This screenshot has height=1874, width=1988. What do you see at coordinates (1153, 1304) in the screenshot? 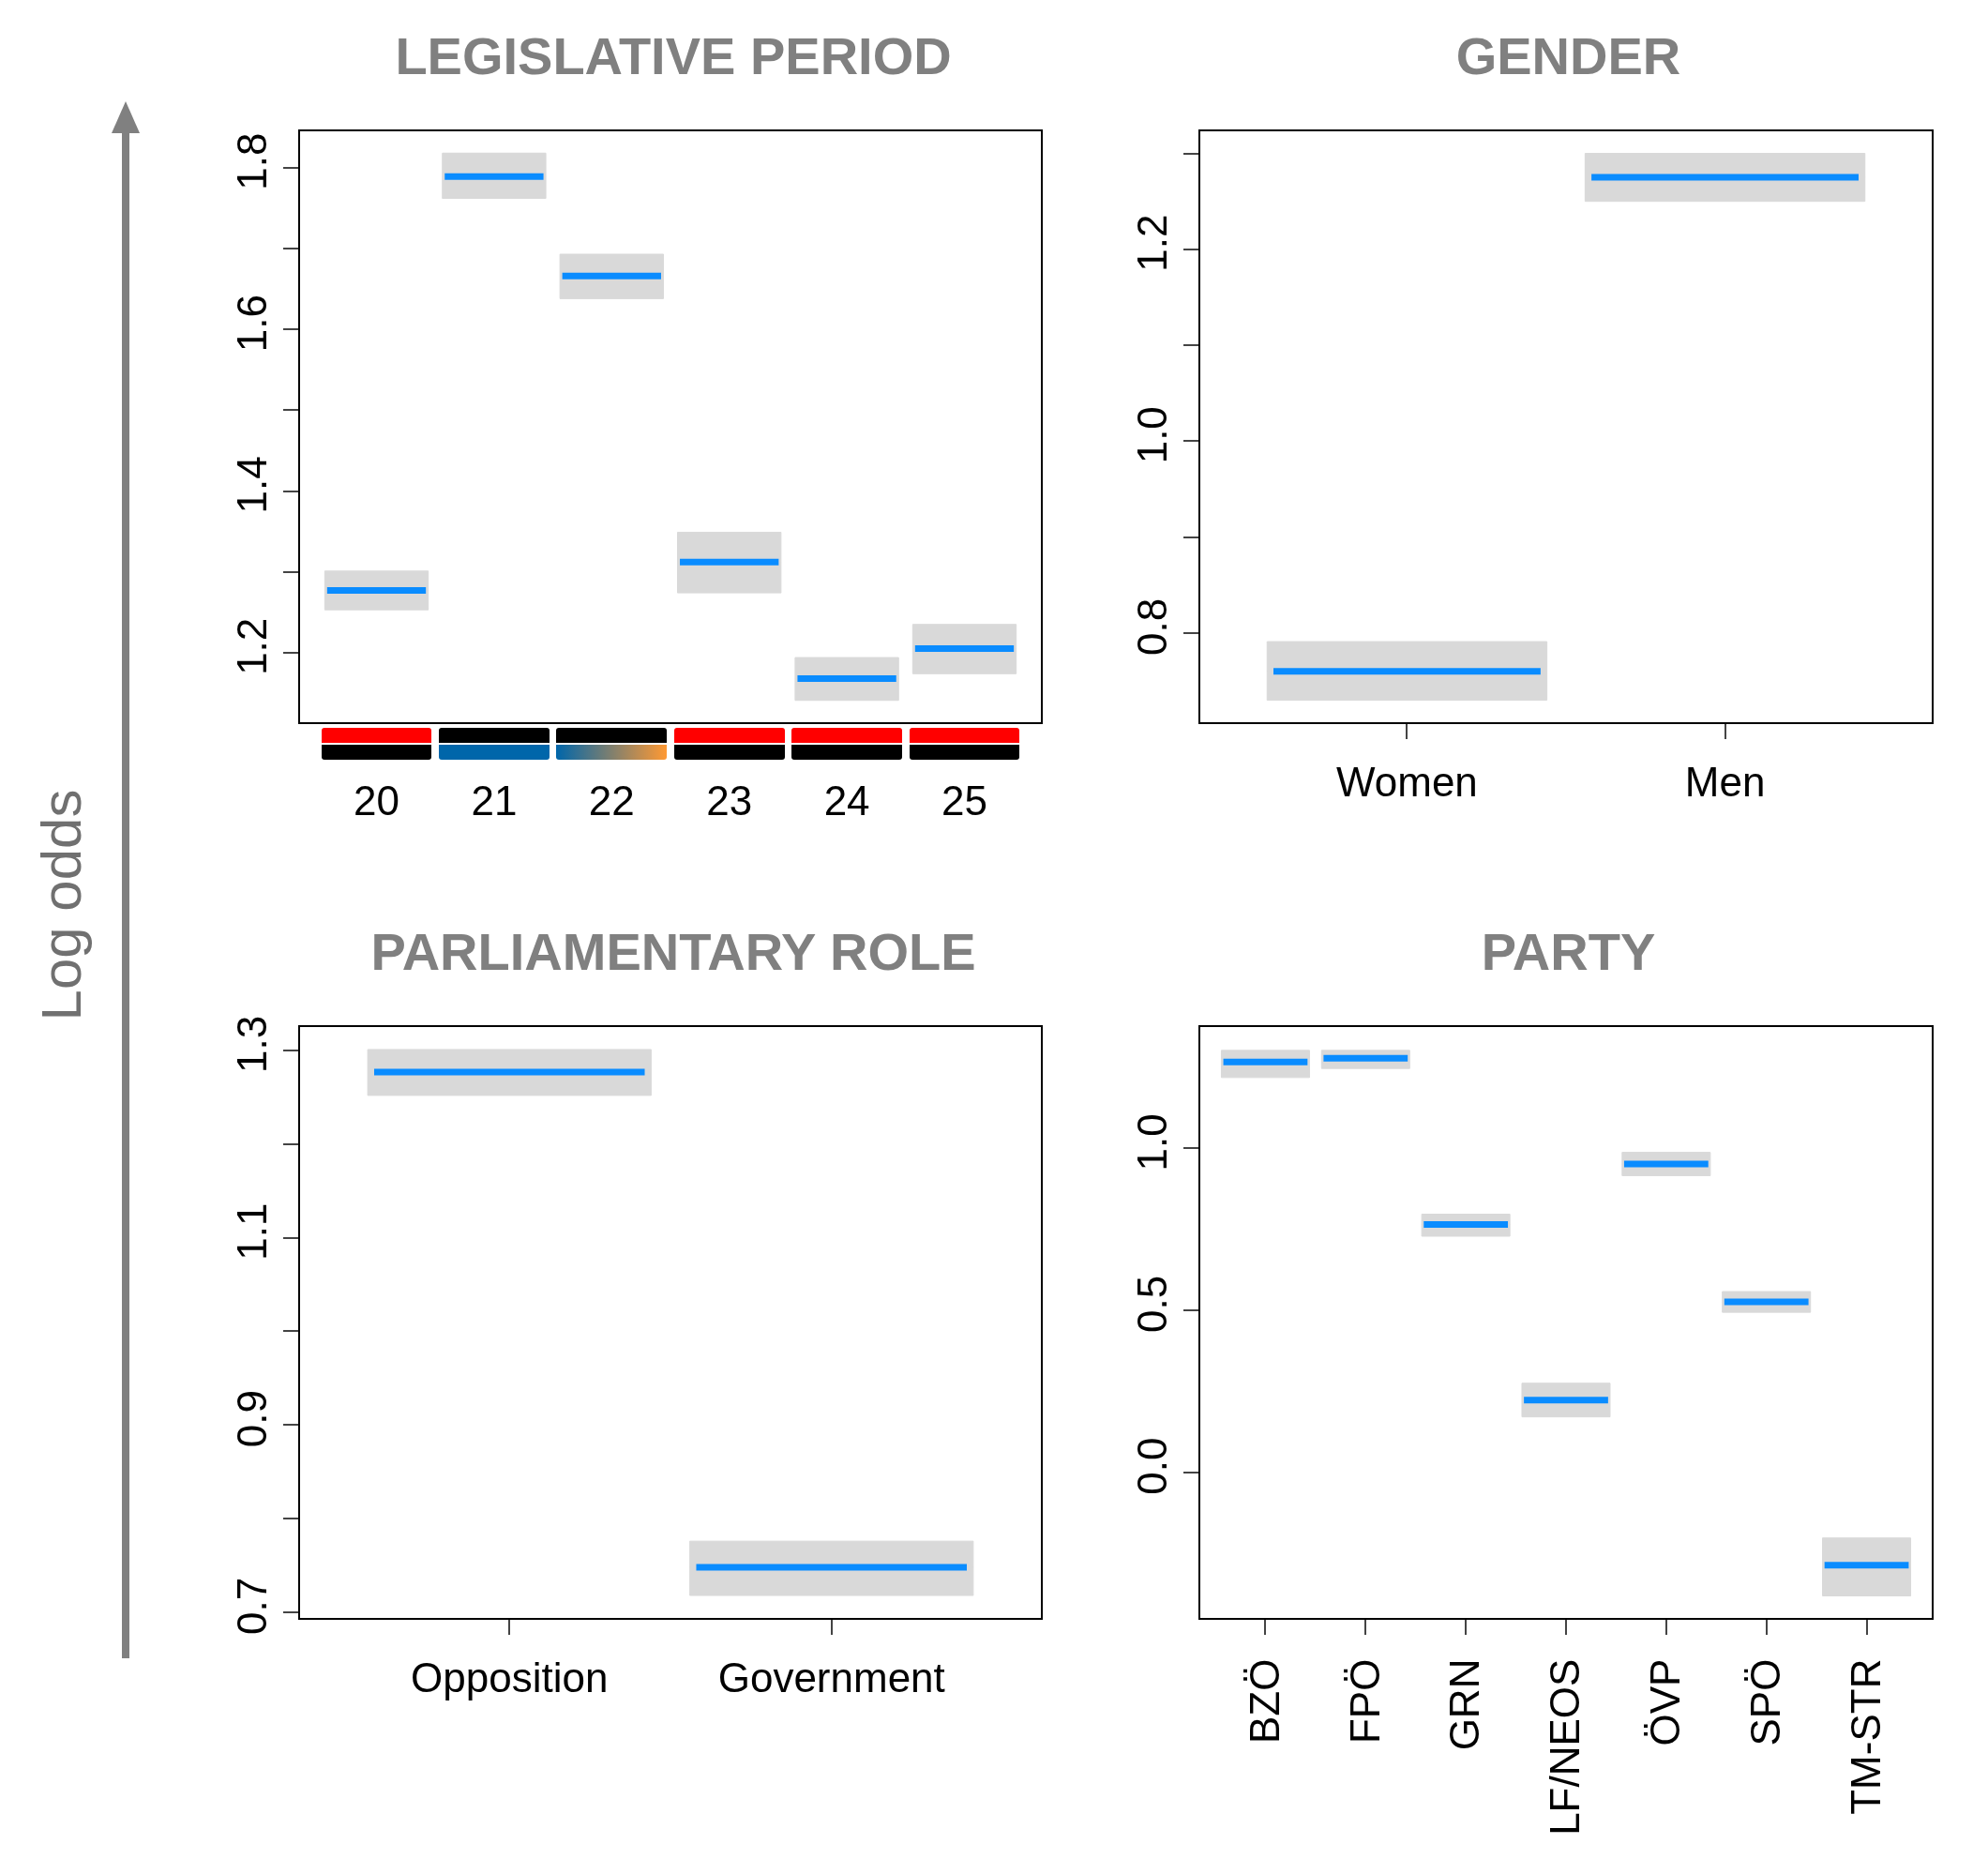
I see `y-tick-label: 0.5` at bounding box center [1153, 1304].